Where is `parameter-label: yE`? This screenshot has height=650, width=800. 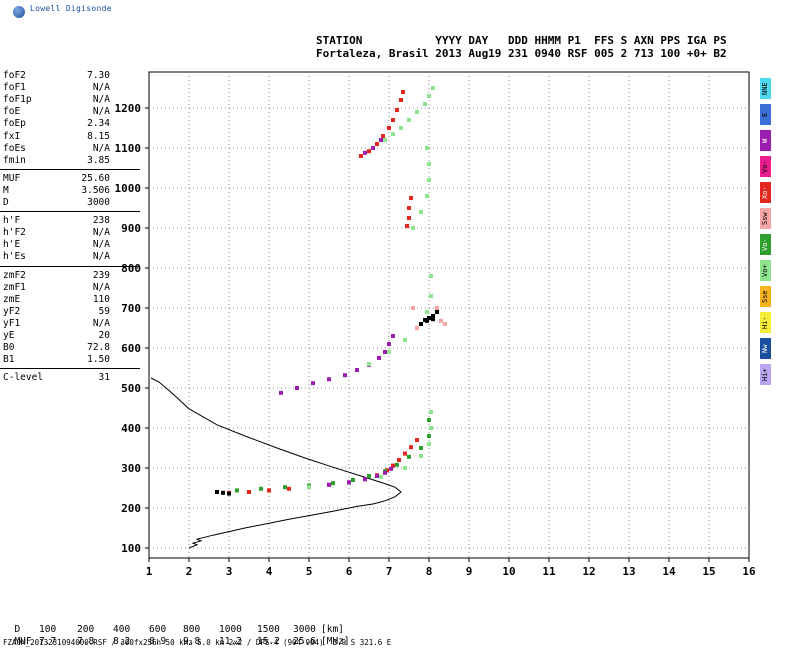
parameter-label: yE is located at coordinates (9, 335).